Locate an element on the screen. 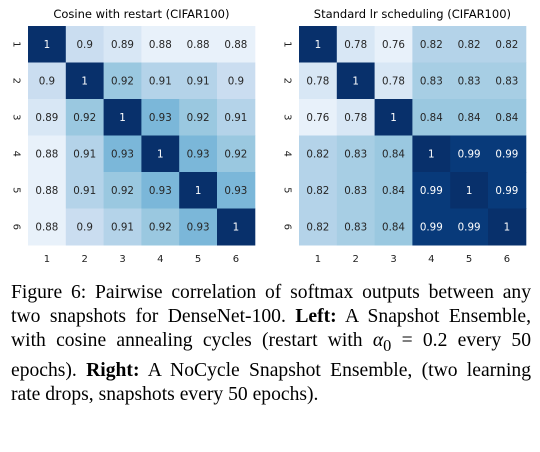 This screenshot has width=540, height=452. cell-value-label: 0.76 is located at coordinates (393, 45).